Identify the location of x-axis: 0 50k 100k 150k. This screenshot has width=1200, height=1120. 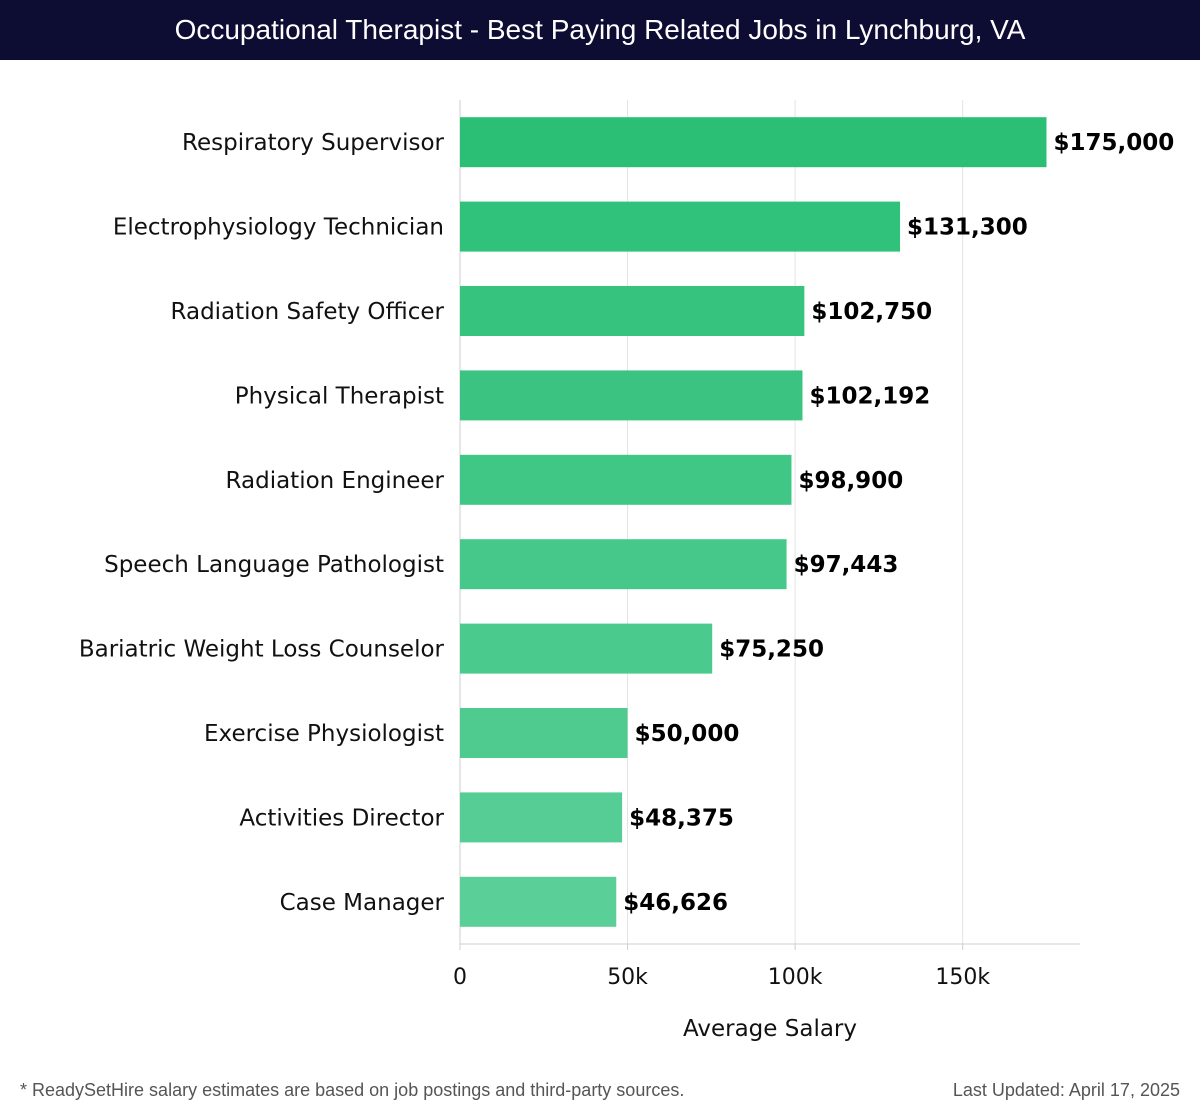
(766, 966).